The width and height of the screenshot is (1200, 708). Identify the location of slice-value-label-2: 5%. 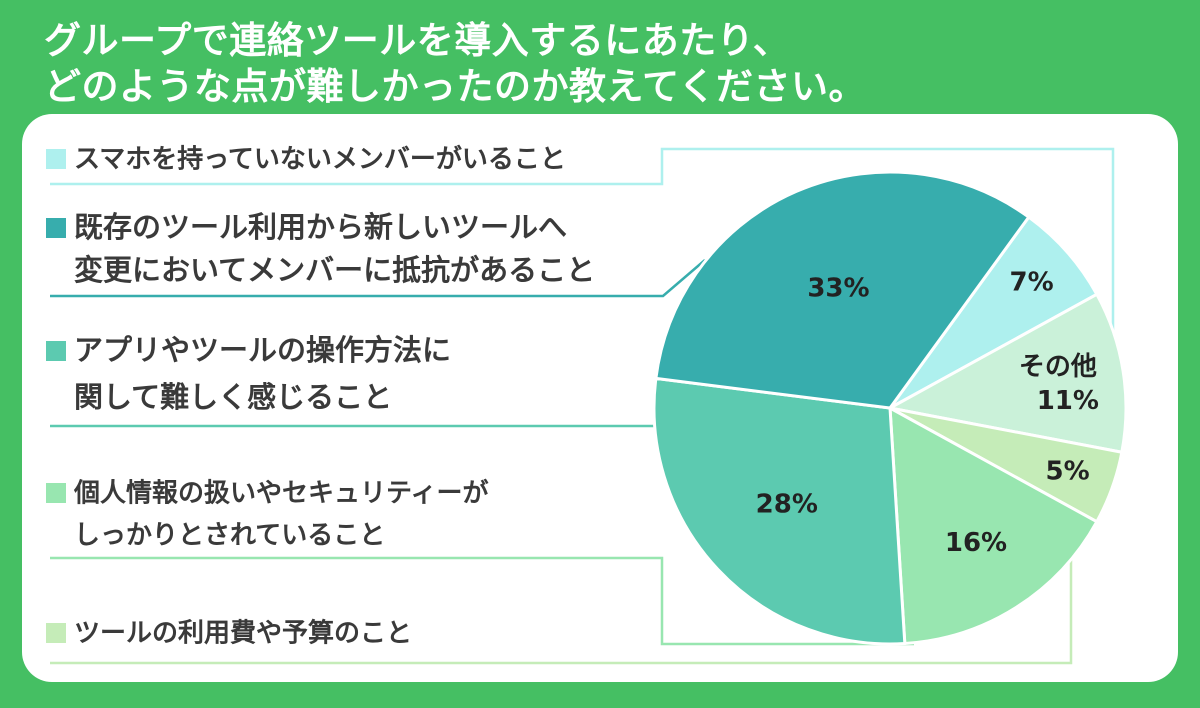
(1068, 471).